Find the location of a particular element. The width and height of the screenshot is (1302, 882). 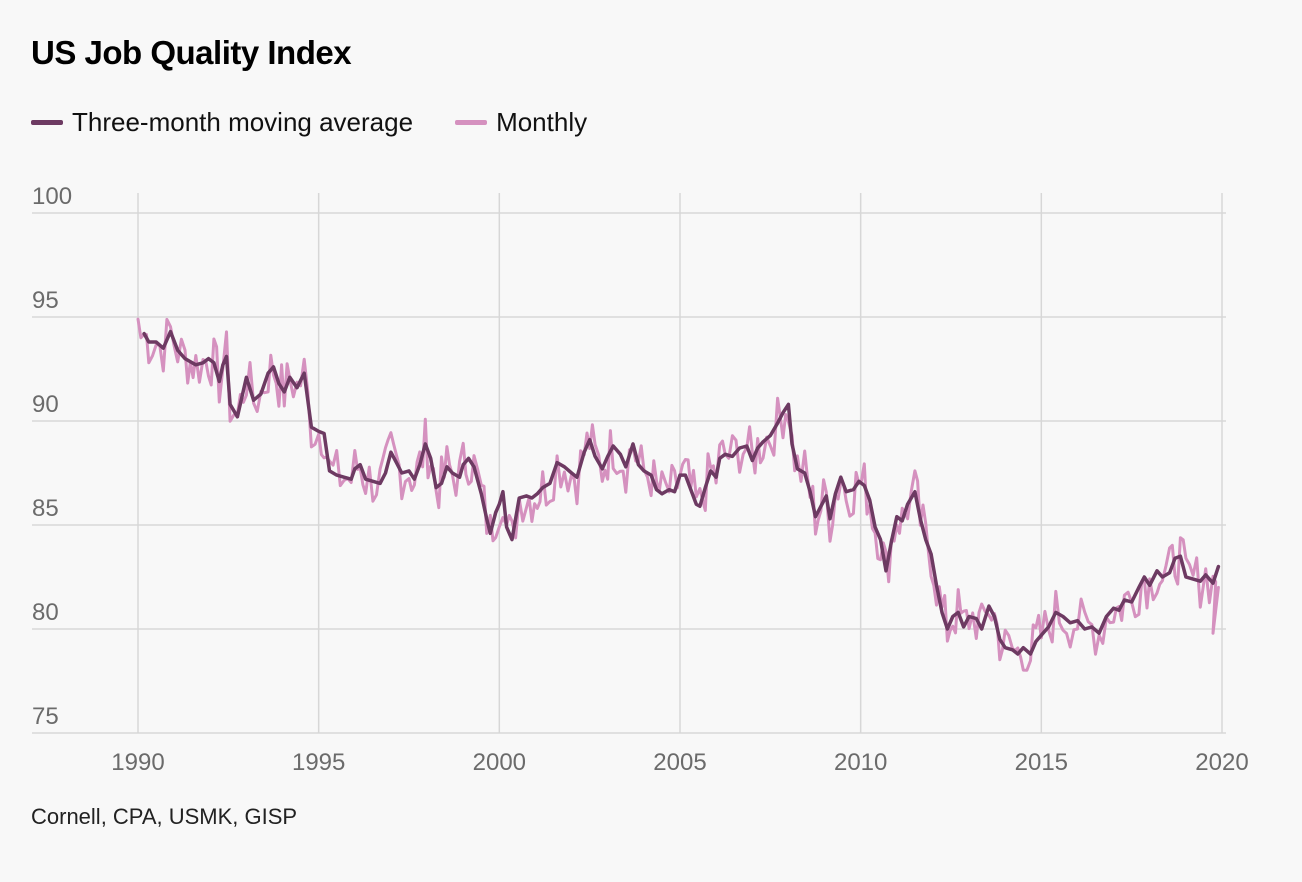

x-tick-label-2010: 2010 is located at coordinates (860, 762).